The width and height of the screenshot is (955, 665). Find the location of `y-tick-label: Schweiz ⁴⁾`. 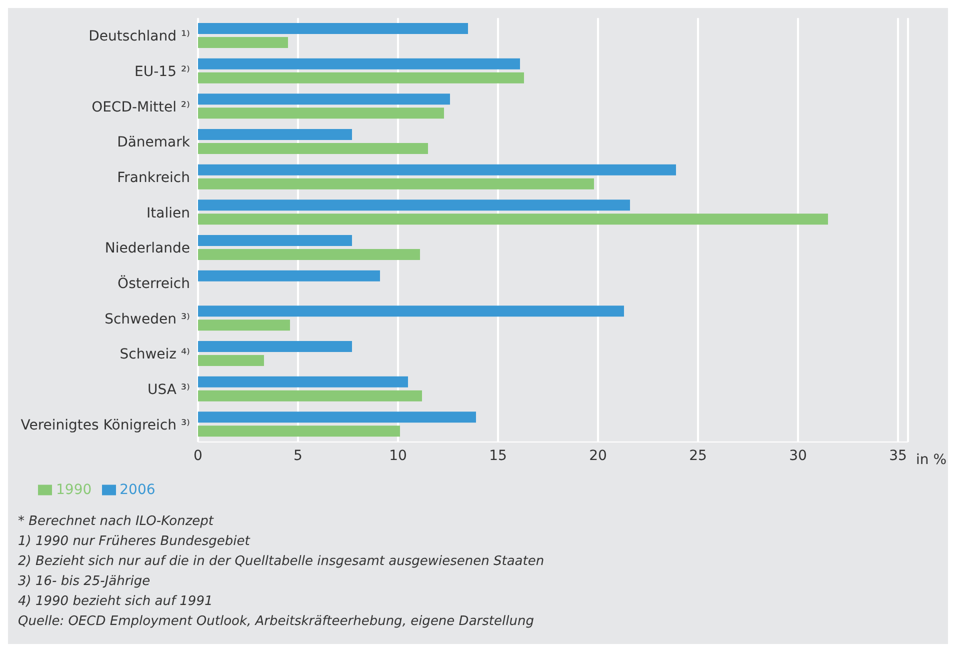

y-tick-label: Schweiz ⁴⁾ is located at coordinates (155, 354).